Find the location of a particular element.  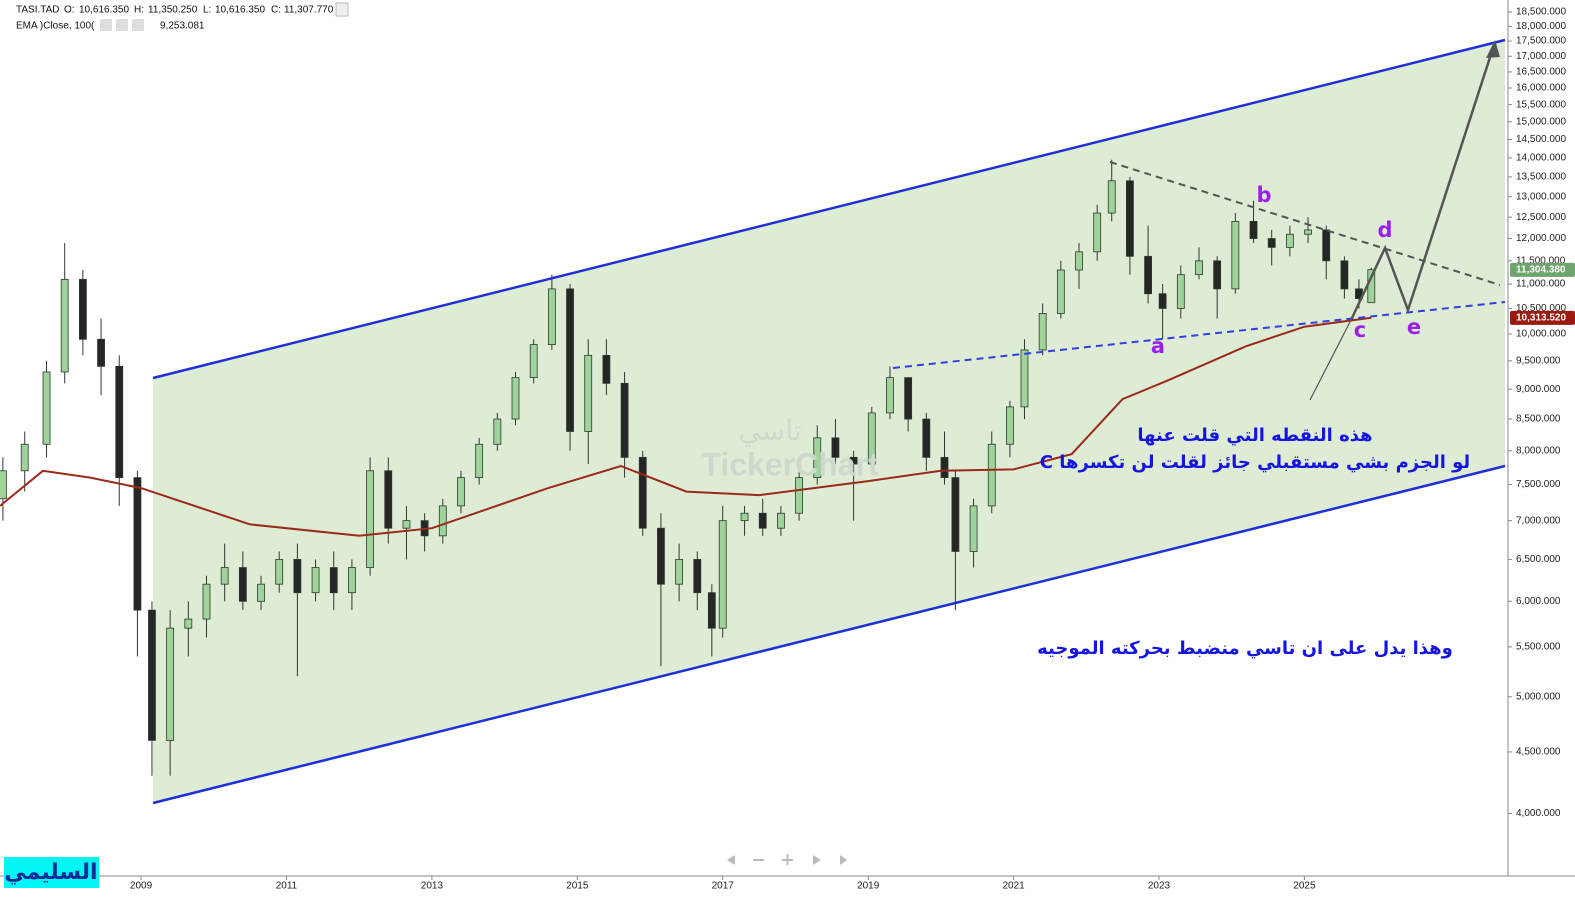

price-badge-label: 11,304.380 is located at coordinates (1541, 269).